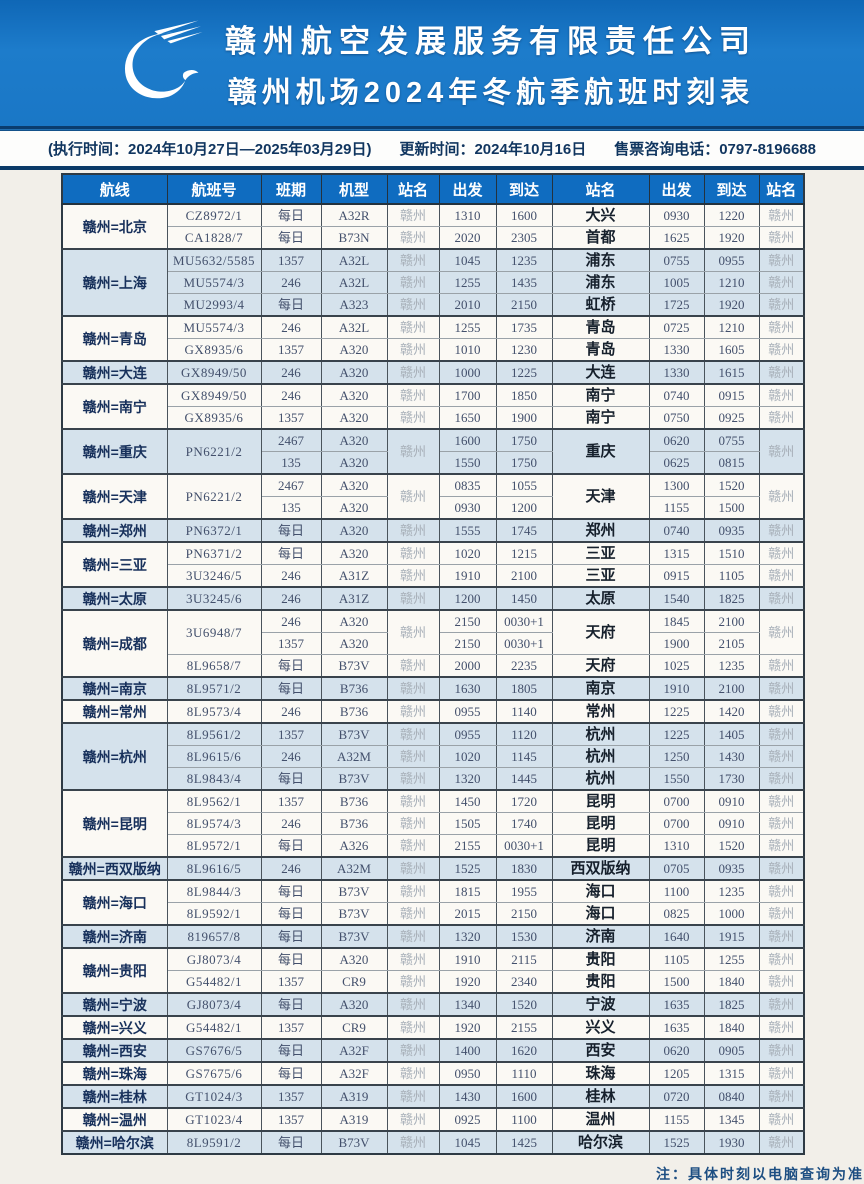 Image resolution: width=864 pixels, height=1184 pixels. I want to click on arr-time-cell: 1840, so click(731, 1027).